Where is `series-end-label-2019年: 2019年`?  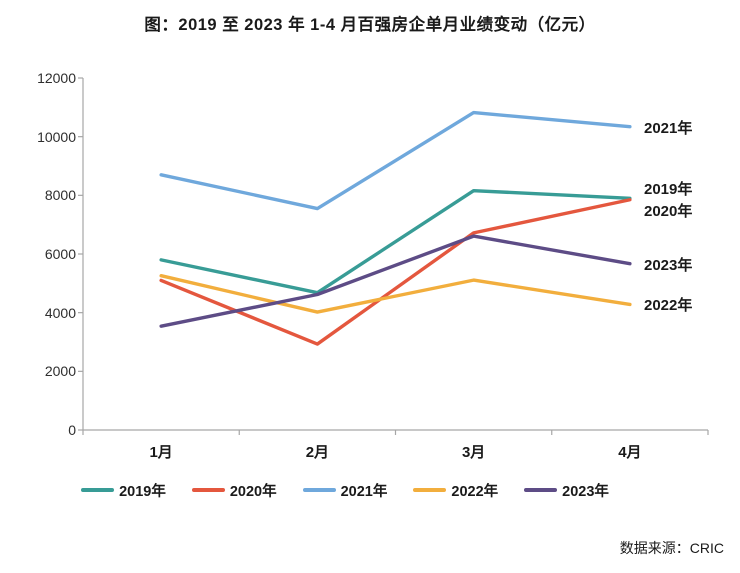 series-end-label-2019年: 2019年 is located at coordinates (668, 189).